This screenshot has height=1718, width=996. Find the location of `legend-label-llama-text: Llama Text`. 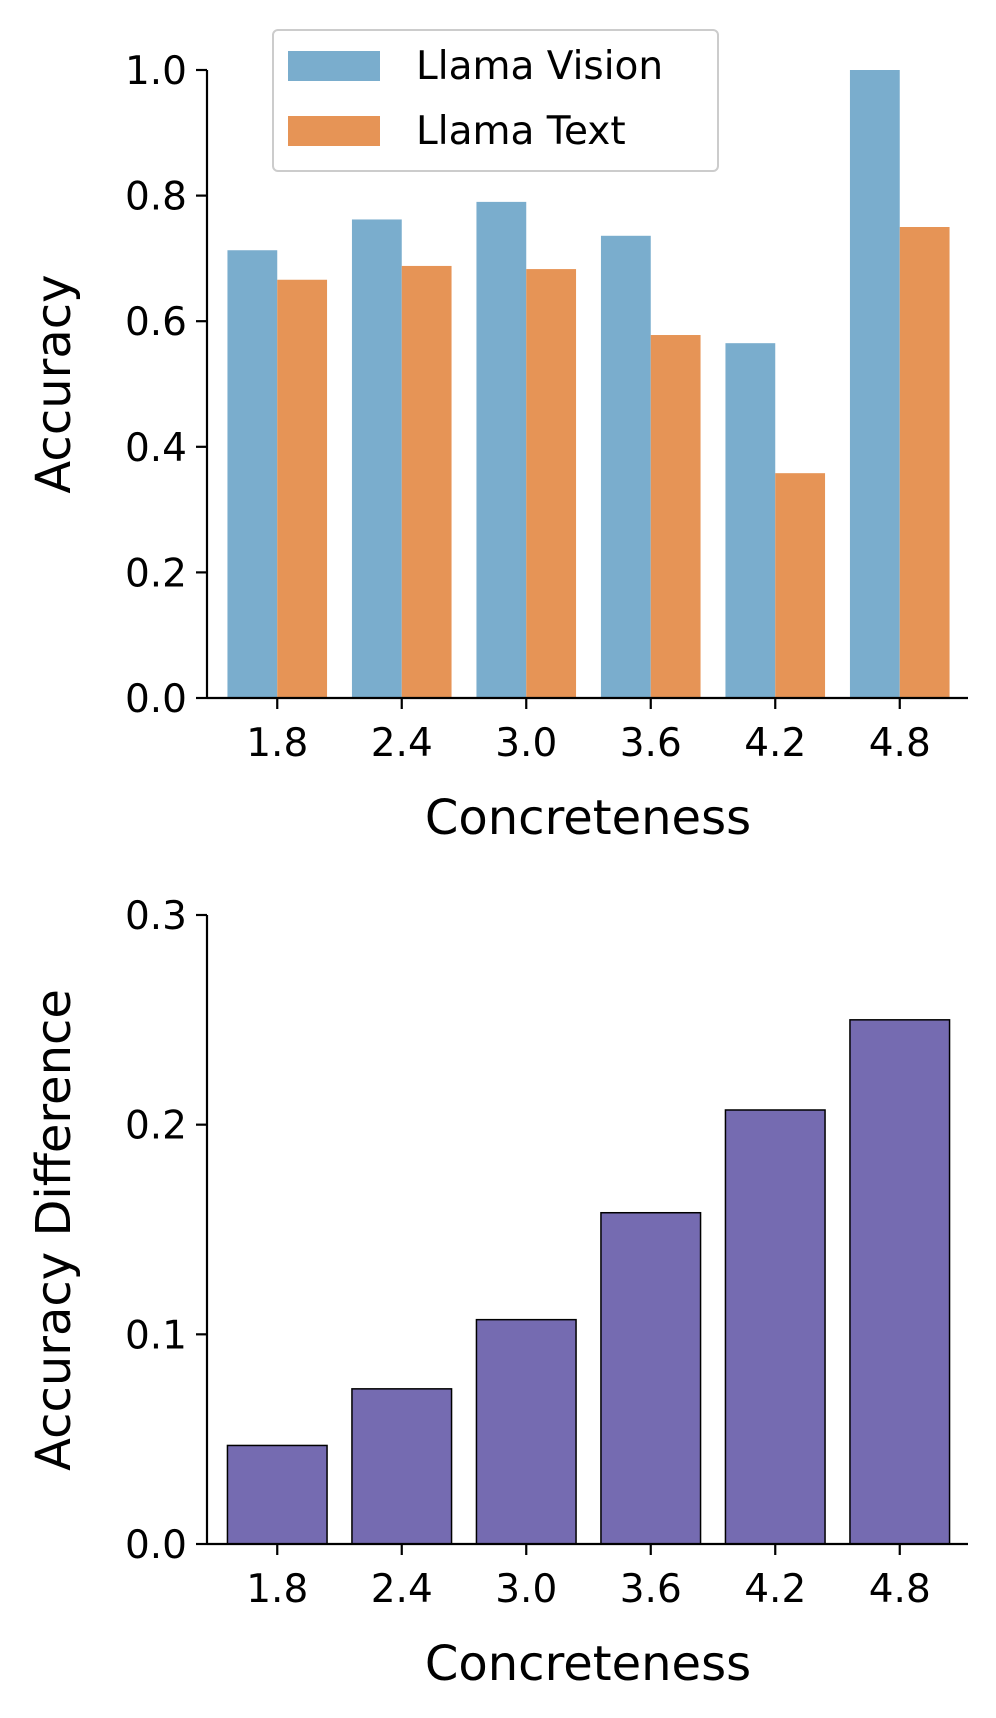

legend-label-llama-text: Llama Text is located at coordinates (521, 131).